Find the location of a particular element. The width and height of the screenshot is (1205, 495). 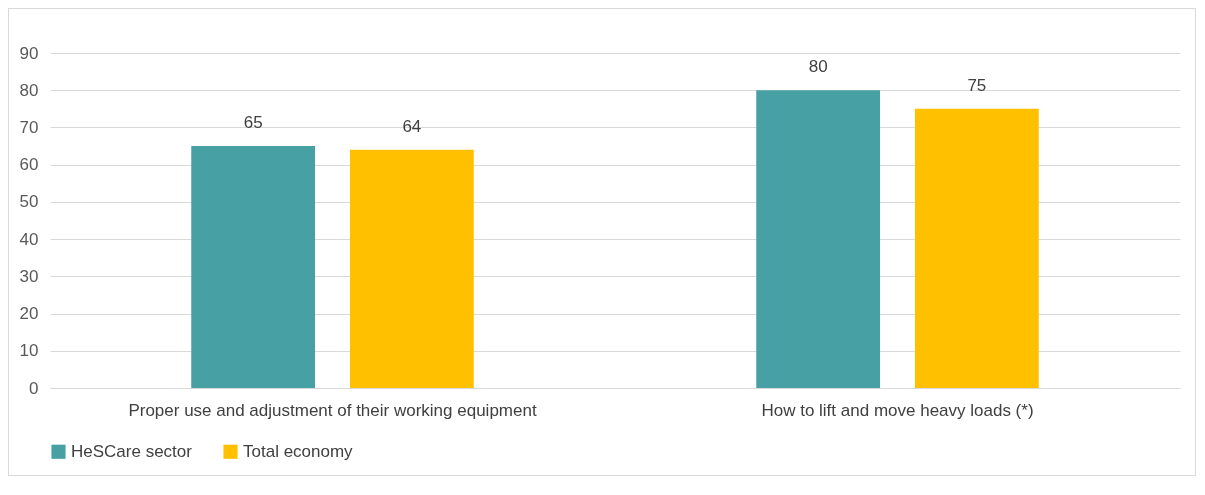

x-tick-label: Proper use and adjustment of their working equipment is located at coordinates (332, 410).